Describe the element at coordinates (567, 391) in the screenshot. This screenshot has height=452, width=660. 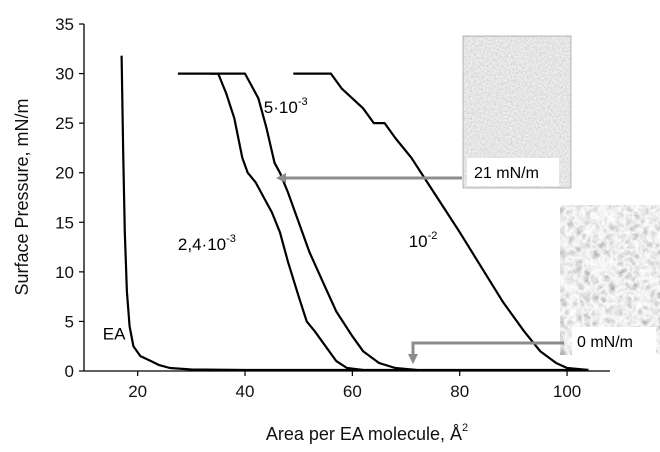
I see `x-tick-label: 100` at that location.